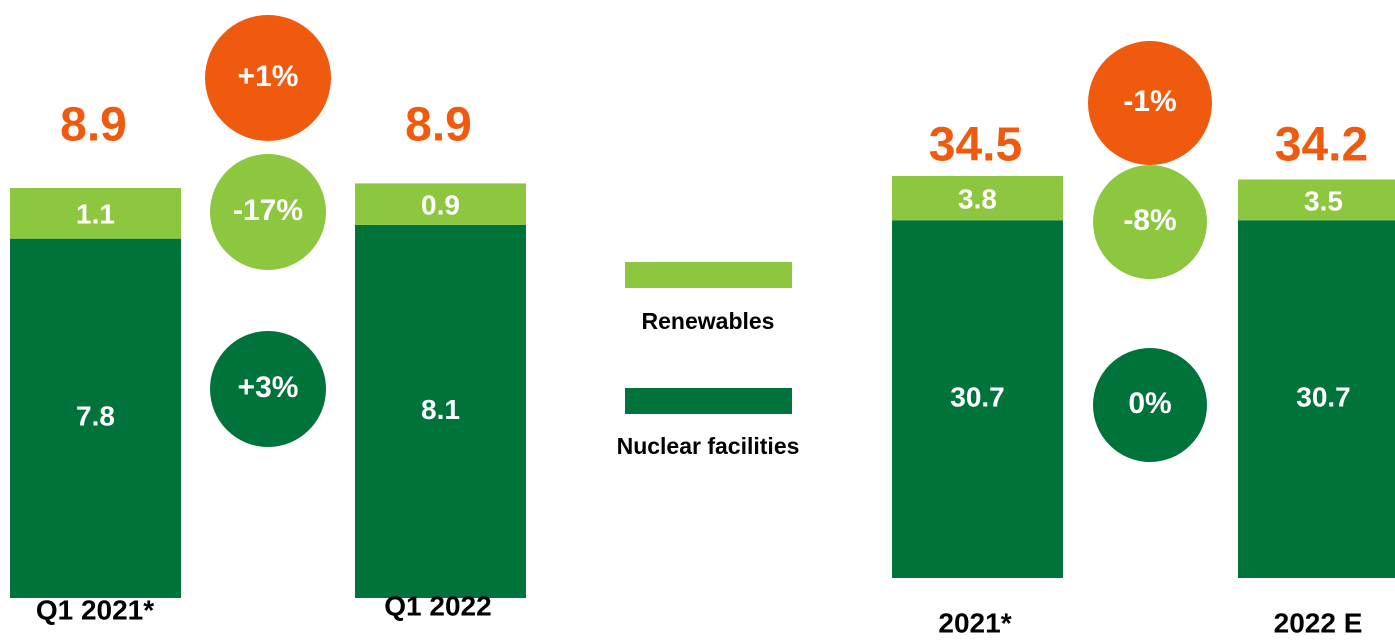 Image resolution: width=1395 pixels, height=640 pixels. I want to click on data-label: 1.1, so click(95, 214).